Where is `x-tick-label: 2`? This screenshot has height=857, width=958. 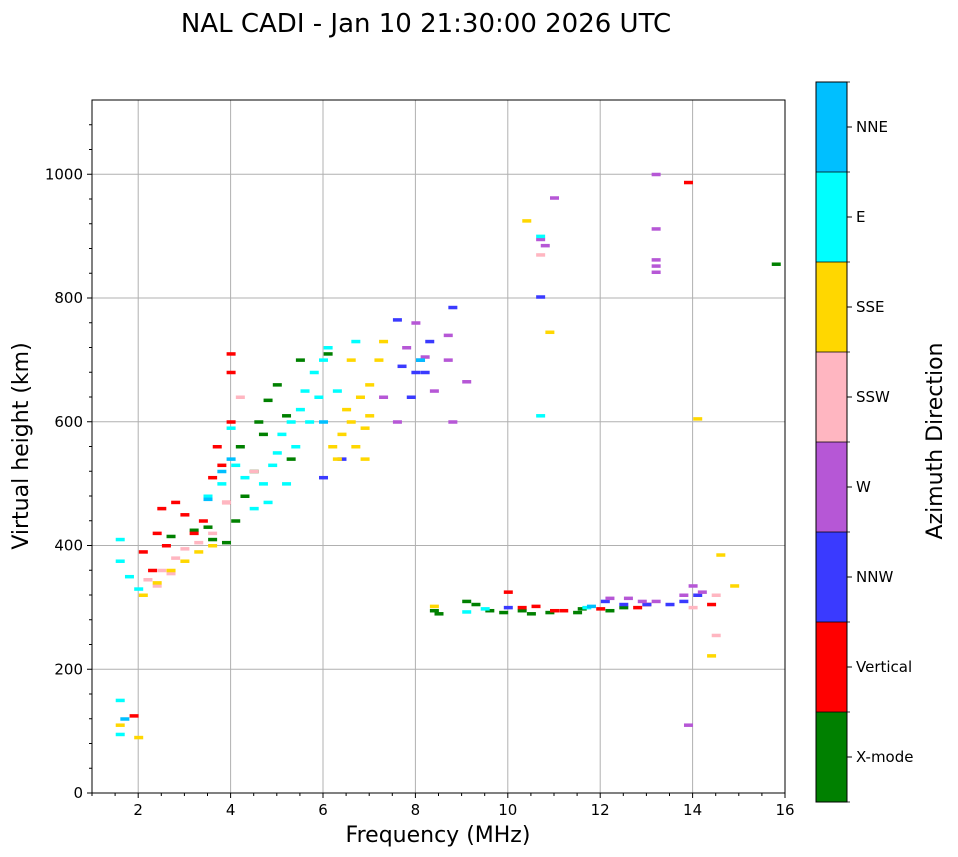
x-tick-label: 2 is located at coordinates (138, 810).